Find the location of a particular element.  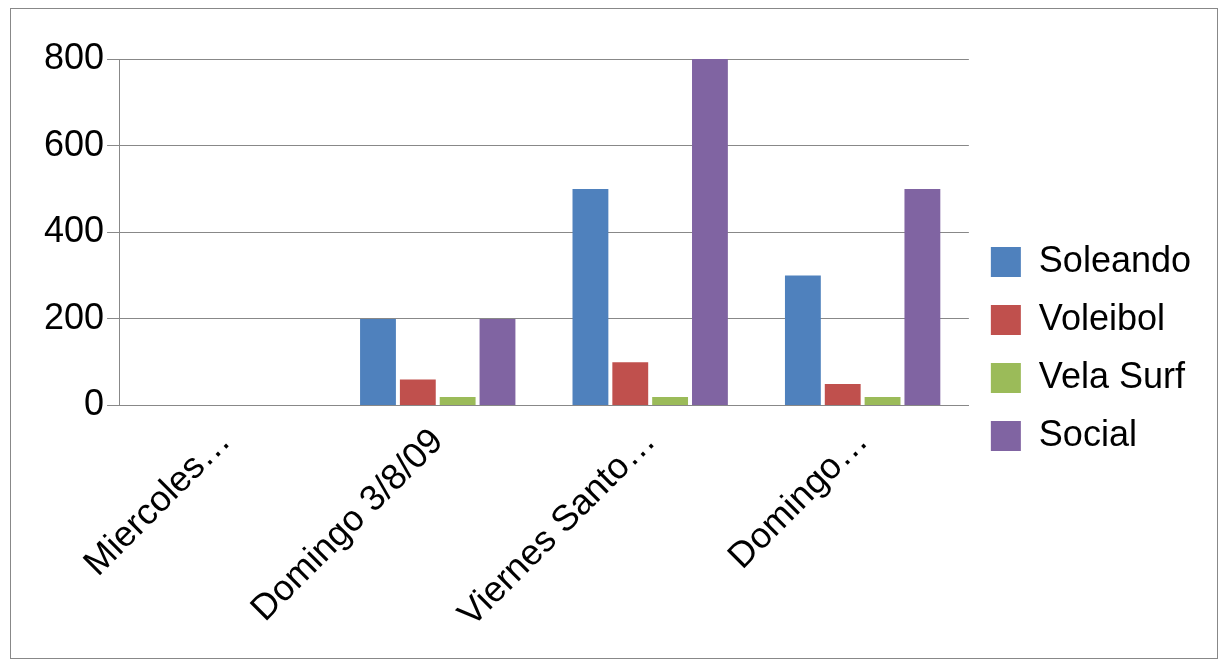

legend-label: Soleando is located at coordinates (1114, 259).